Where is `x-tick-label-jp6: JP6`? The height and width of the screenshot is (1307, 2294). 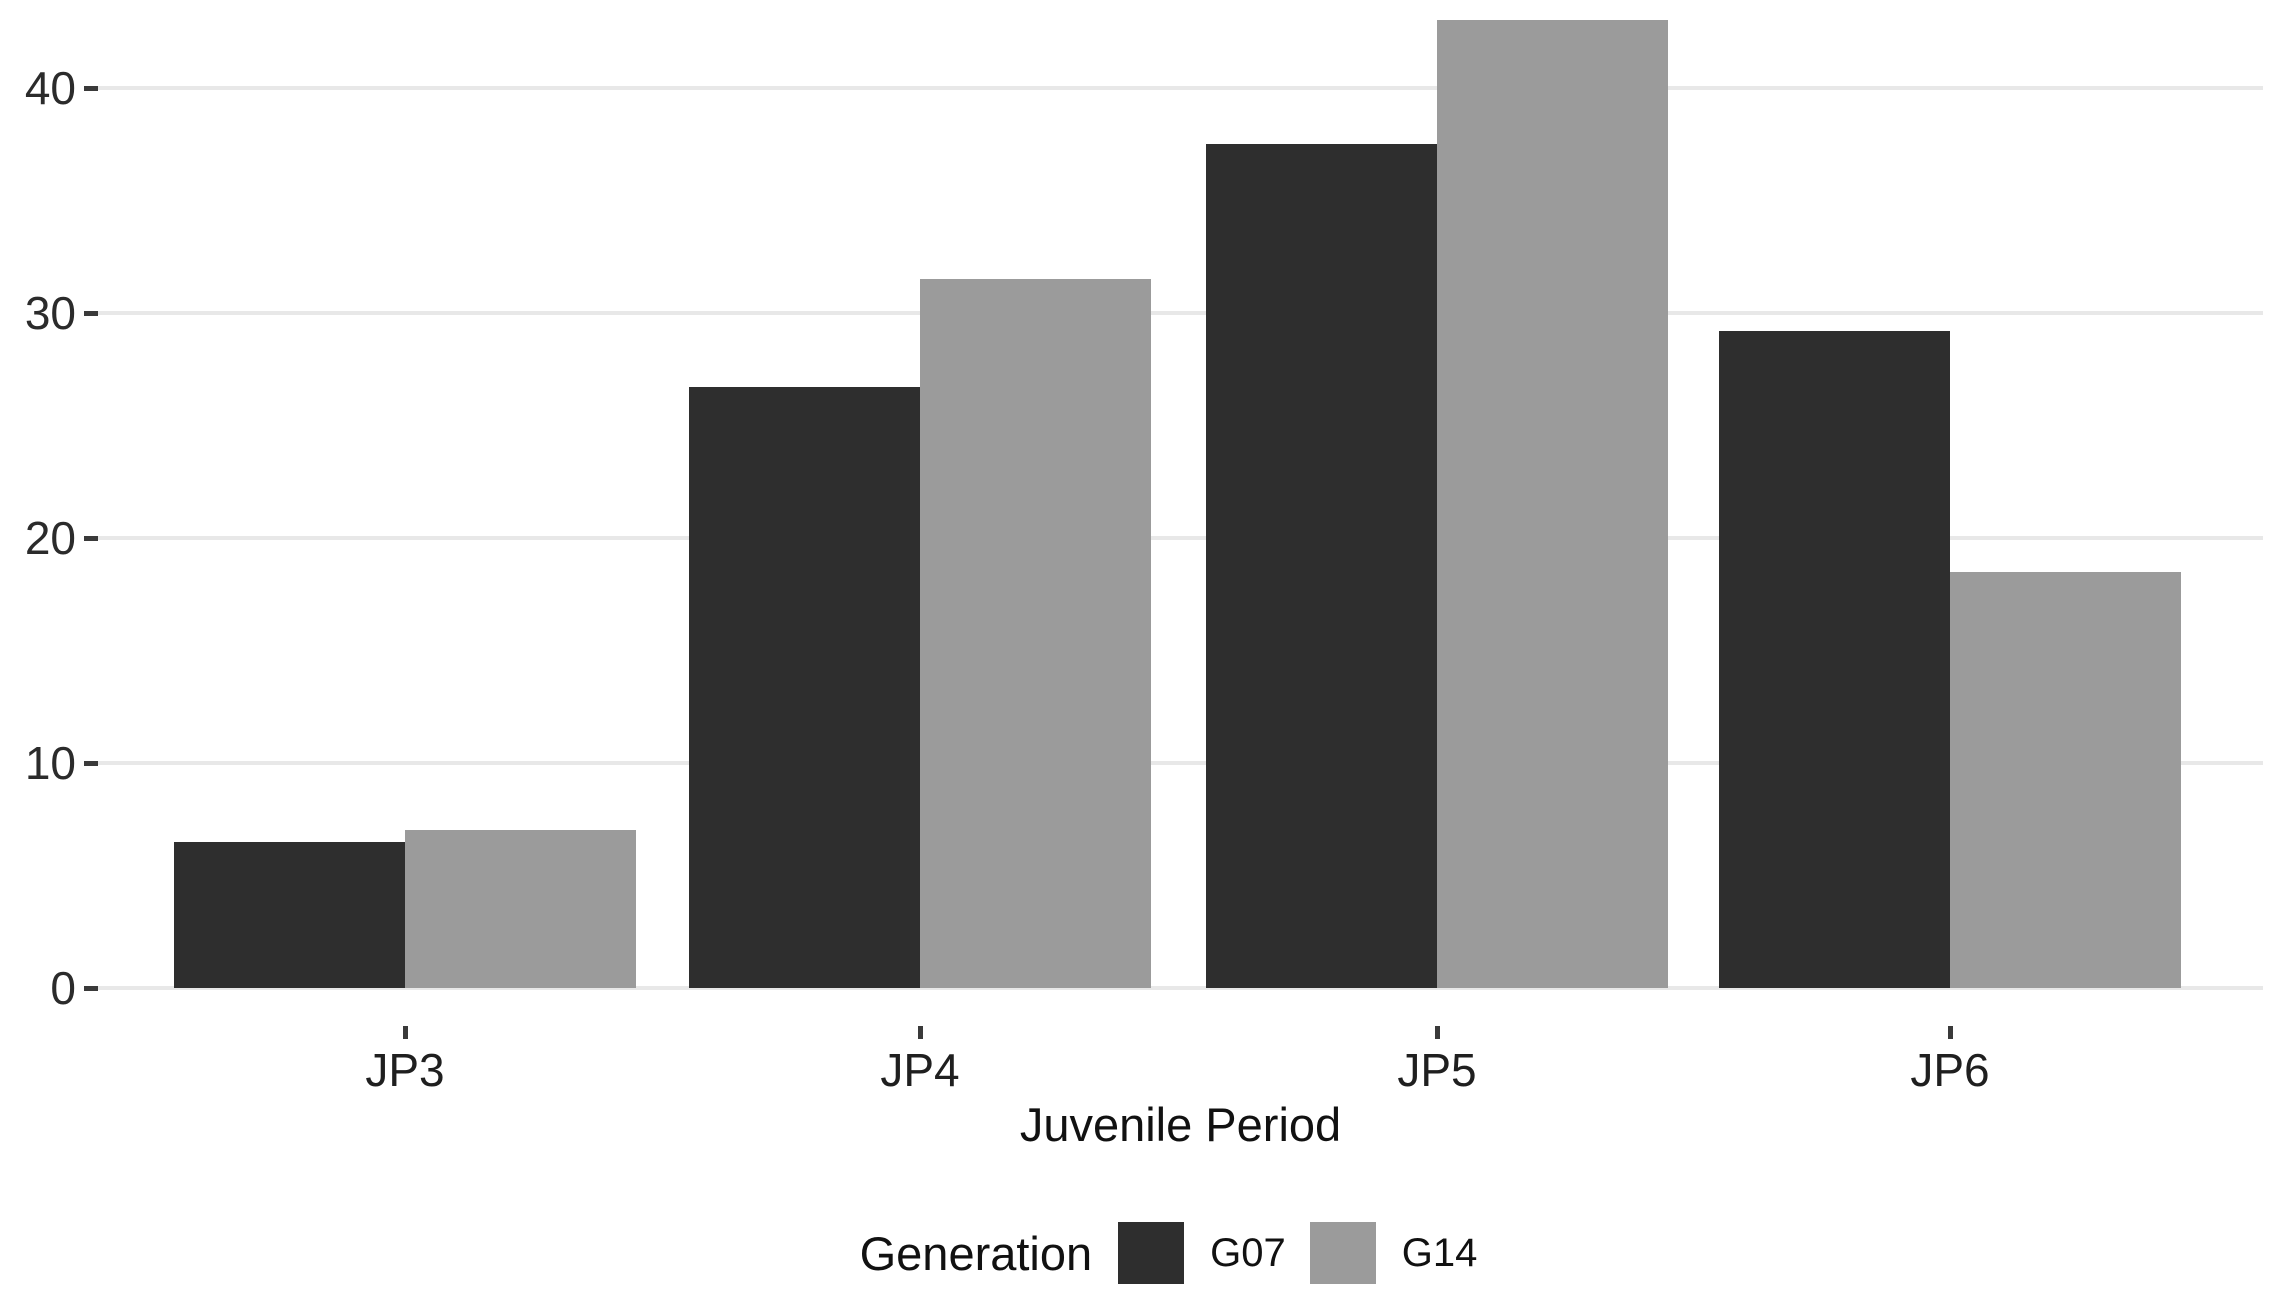 x-tick-label-jp6: JP6 is located at coordinates (1950, 1070).